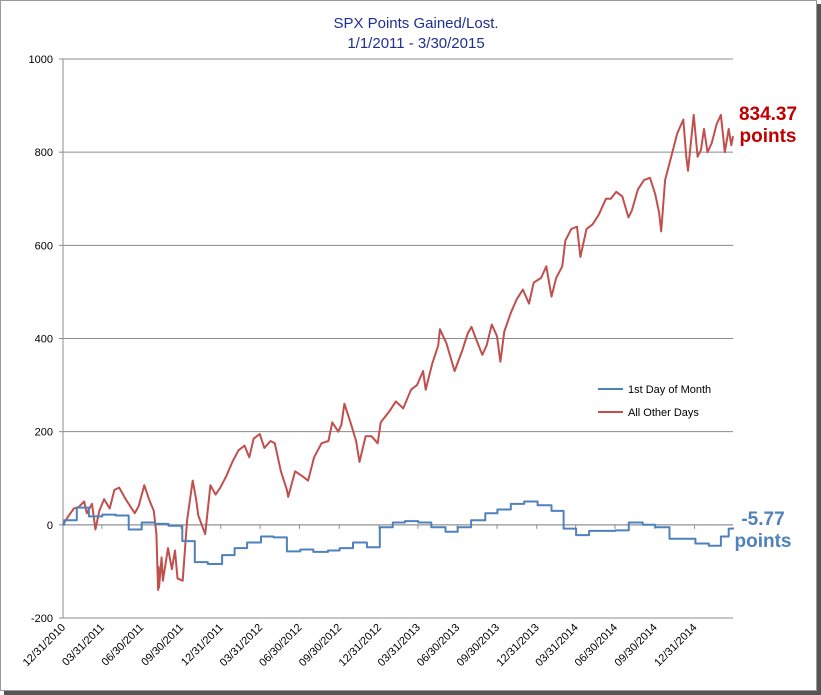  Describe the element at coordinates (41, 60) in the screenshot. I see `y-tick-label: 1000` at that location.